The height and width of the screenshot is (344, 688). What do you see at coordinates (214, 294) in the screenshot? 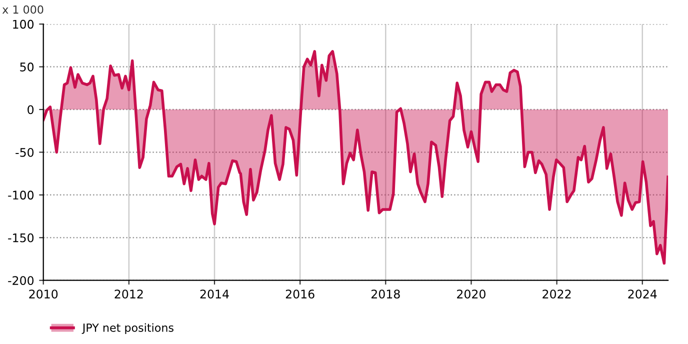
I see `x-tick-label: 2014` at bounding box center [214, 294].